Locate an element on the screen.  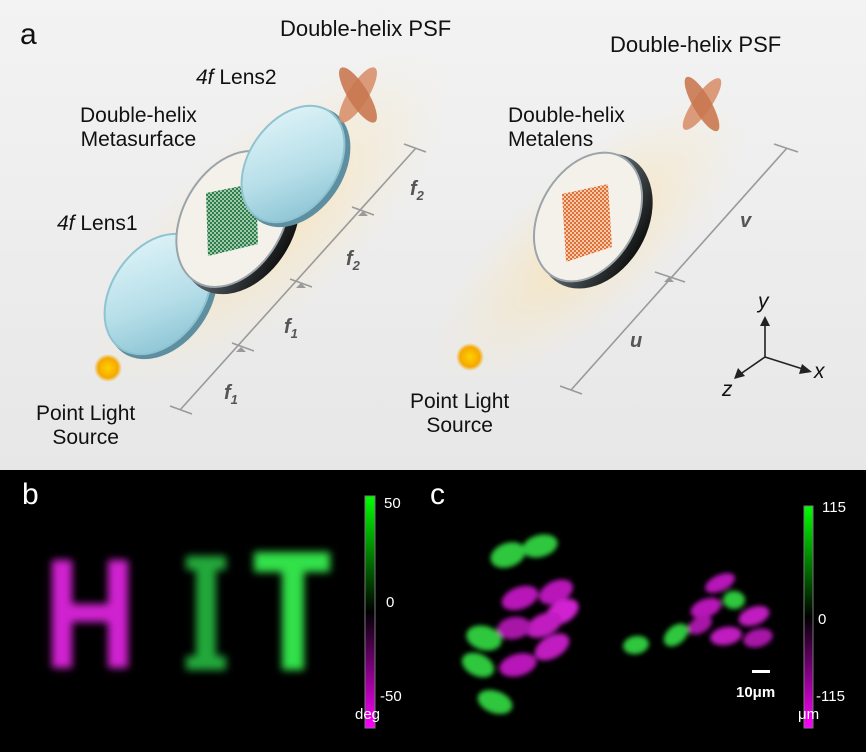
lens1-label: 4f Lens1 is located at coordinates (97, 224).